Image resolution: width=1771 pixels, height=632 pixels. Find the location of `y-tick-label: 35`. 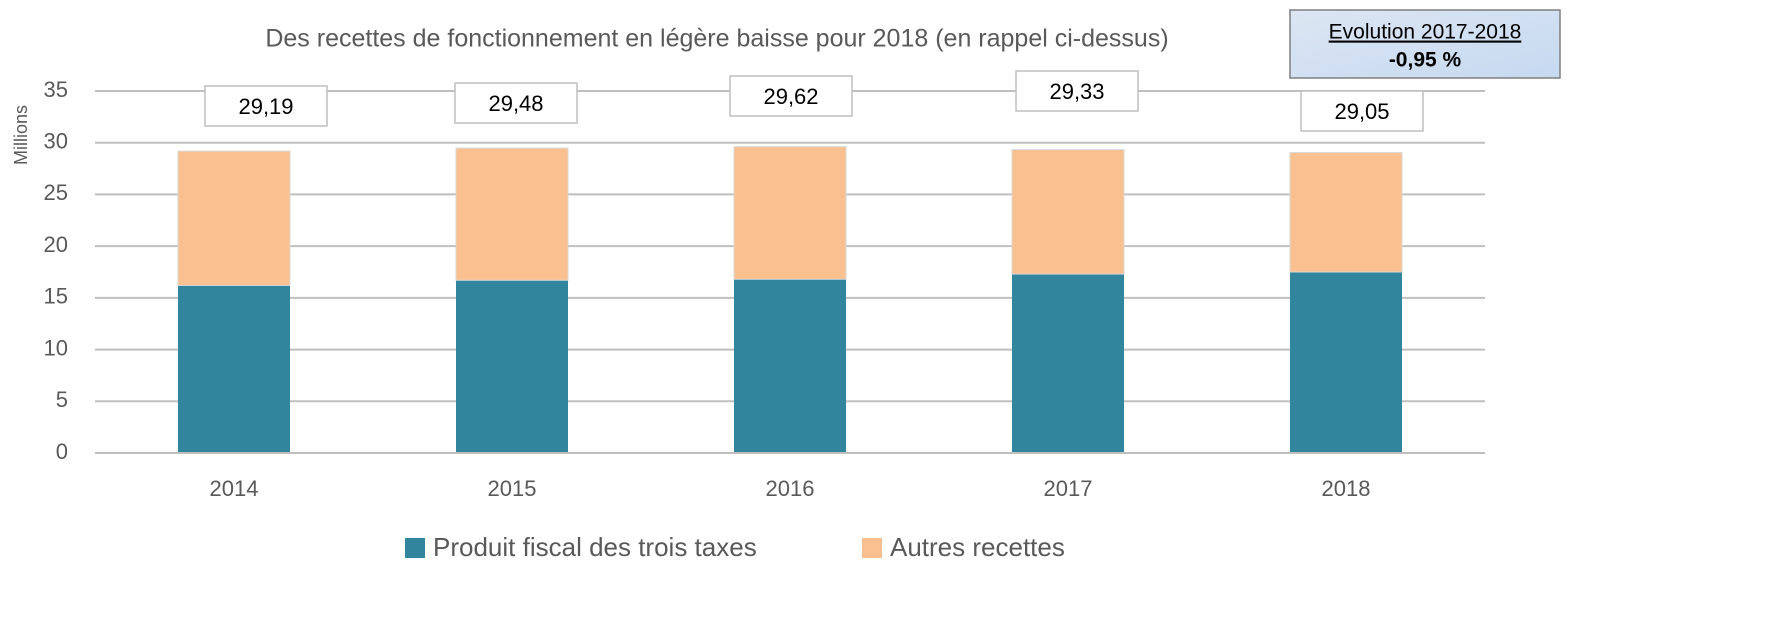

y-tick-label: 35 is located at coordinates (56, 89).